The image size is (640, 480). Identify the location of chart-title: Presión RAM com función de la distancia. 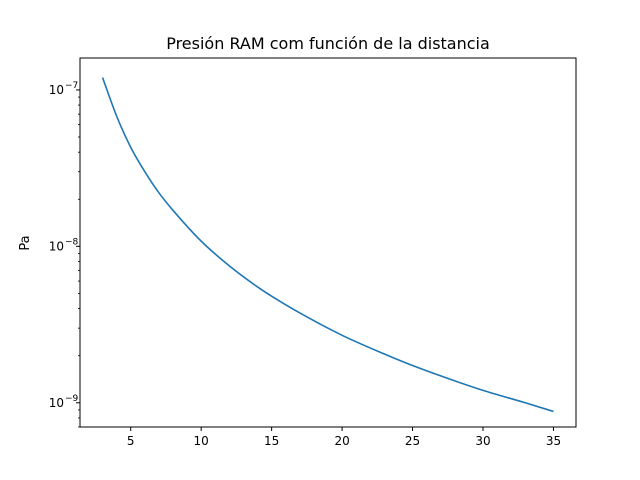
(328, 43).